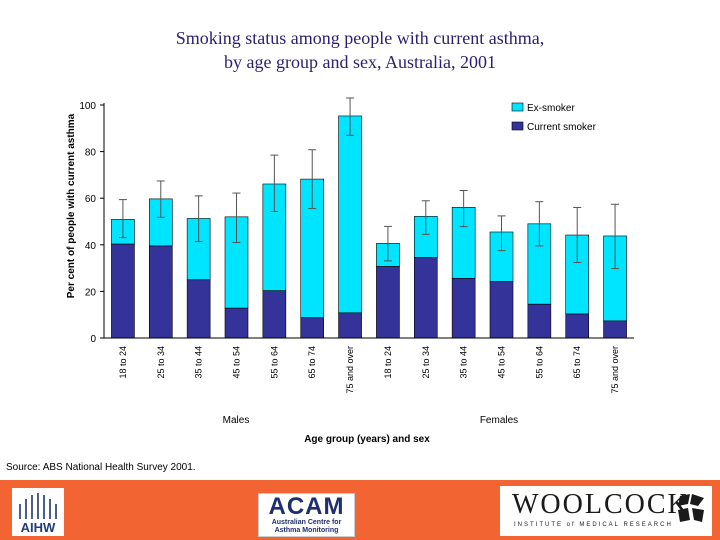 This screenshot has height=540, width=720. What do you see at coordinates (551, 108) in the screenshot?
I see `legend-label-ex-smoker: Ex-smoker` at bounding box center [551, 108].